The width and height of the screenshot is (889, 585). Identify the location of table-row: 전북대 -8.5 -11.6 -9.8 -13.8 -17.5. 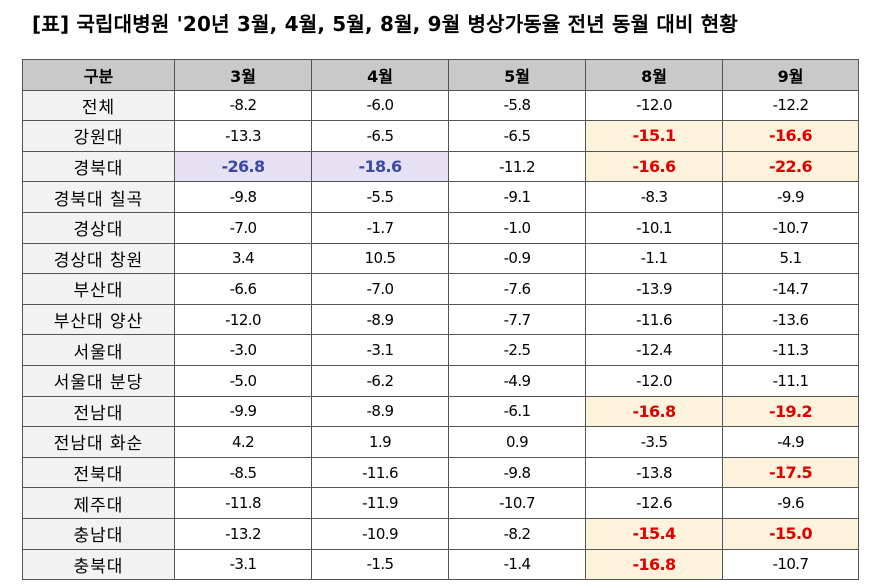
(440, 472).